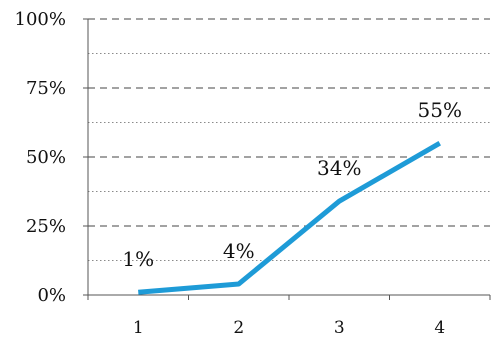 The height and width of the screenshot is (340, 493). I want to click on y-axis-tick-labels: 0% 25% 50% 75% 100%, so click(40, 157).